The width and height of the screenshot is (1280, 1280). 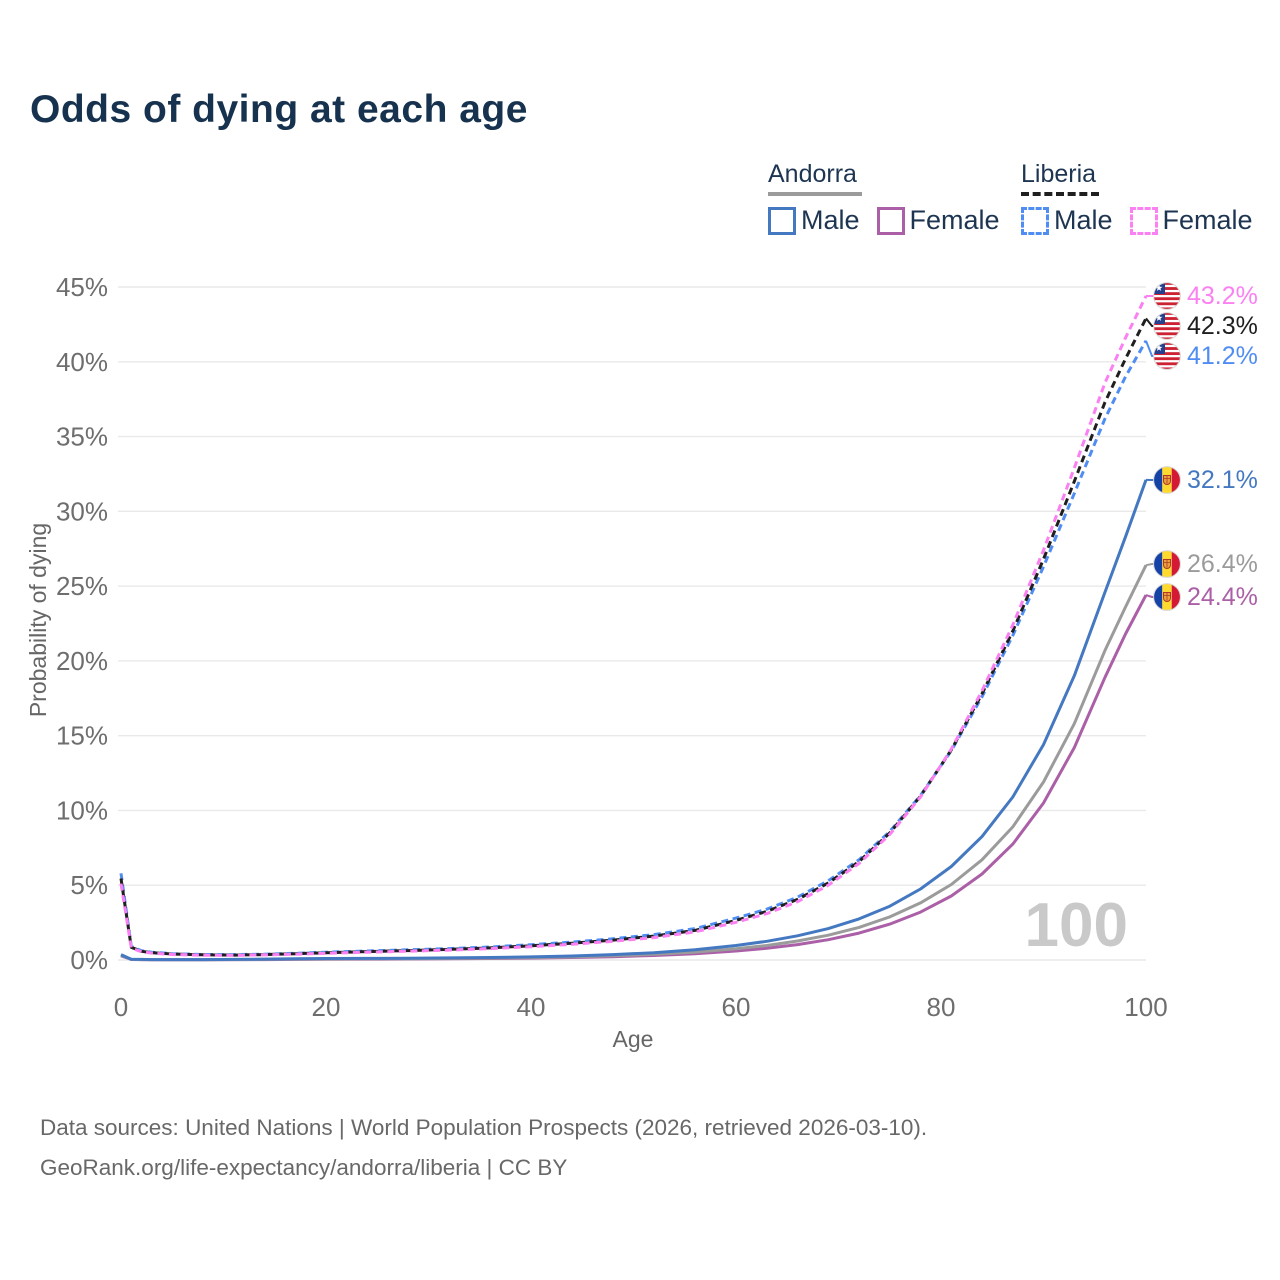 What do you see at coordinates (82, 437) in the screenshot?
I see `y-tick-label: 35%` at bounding box center [82, 437].